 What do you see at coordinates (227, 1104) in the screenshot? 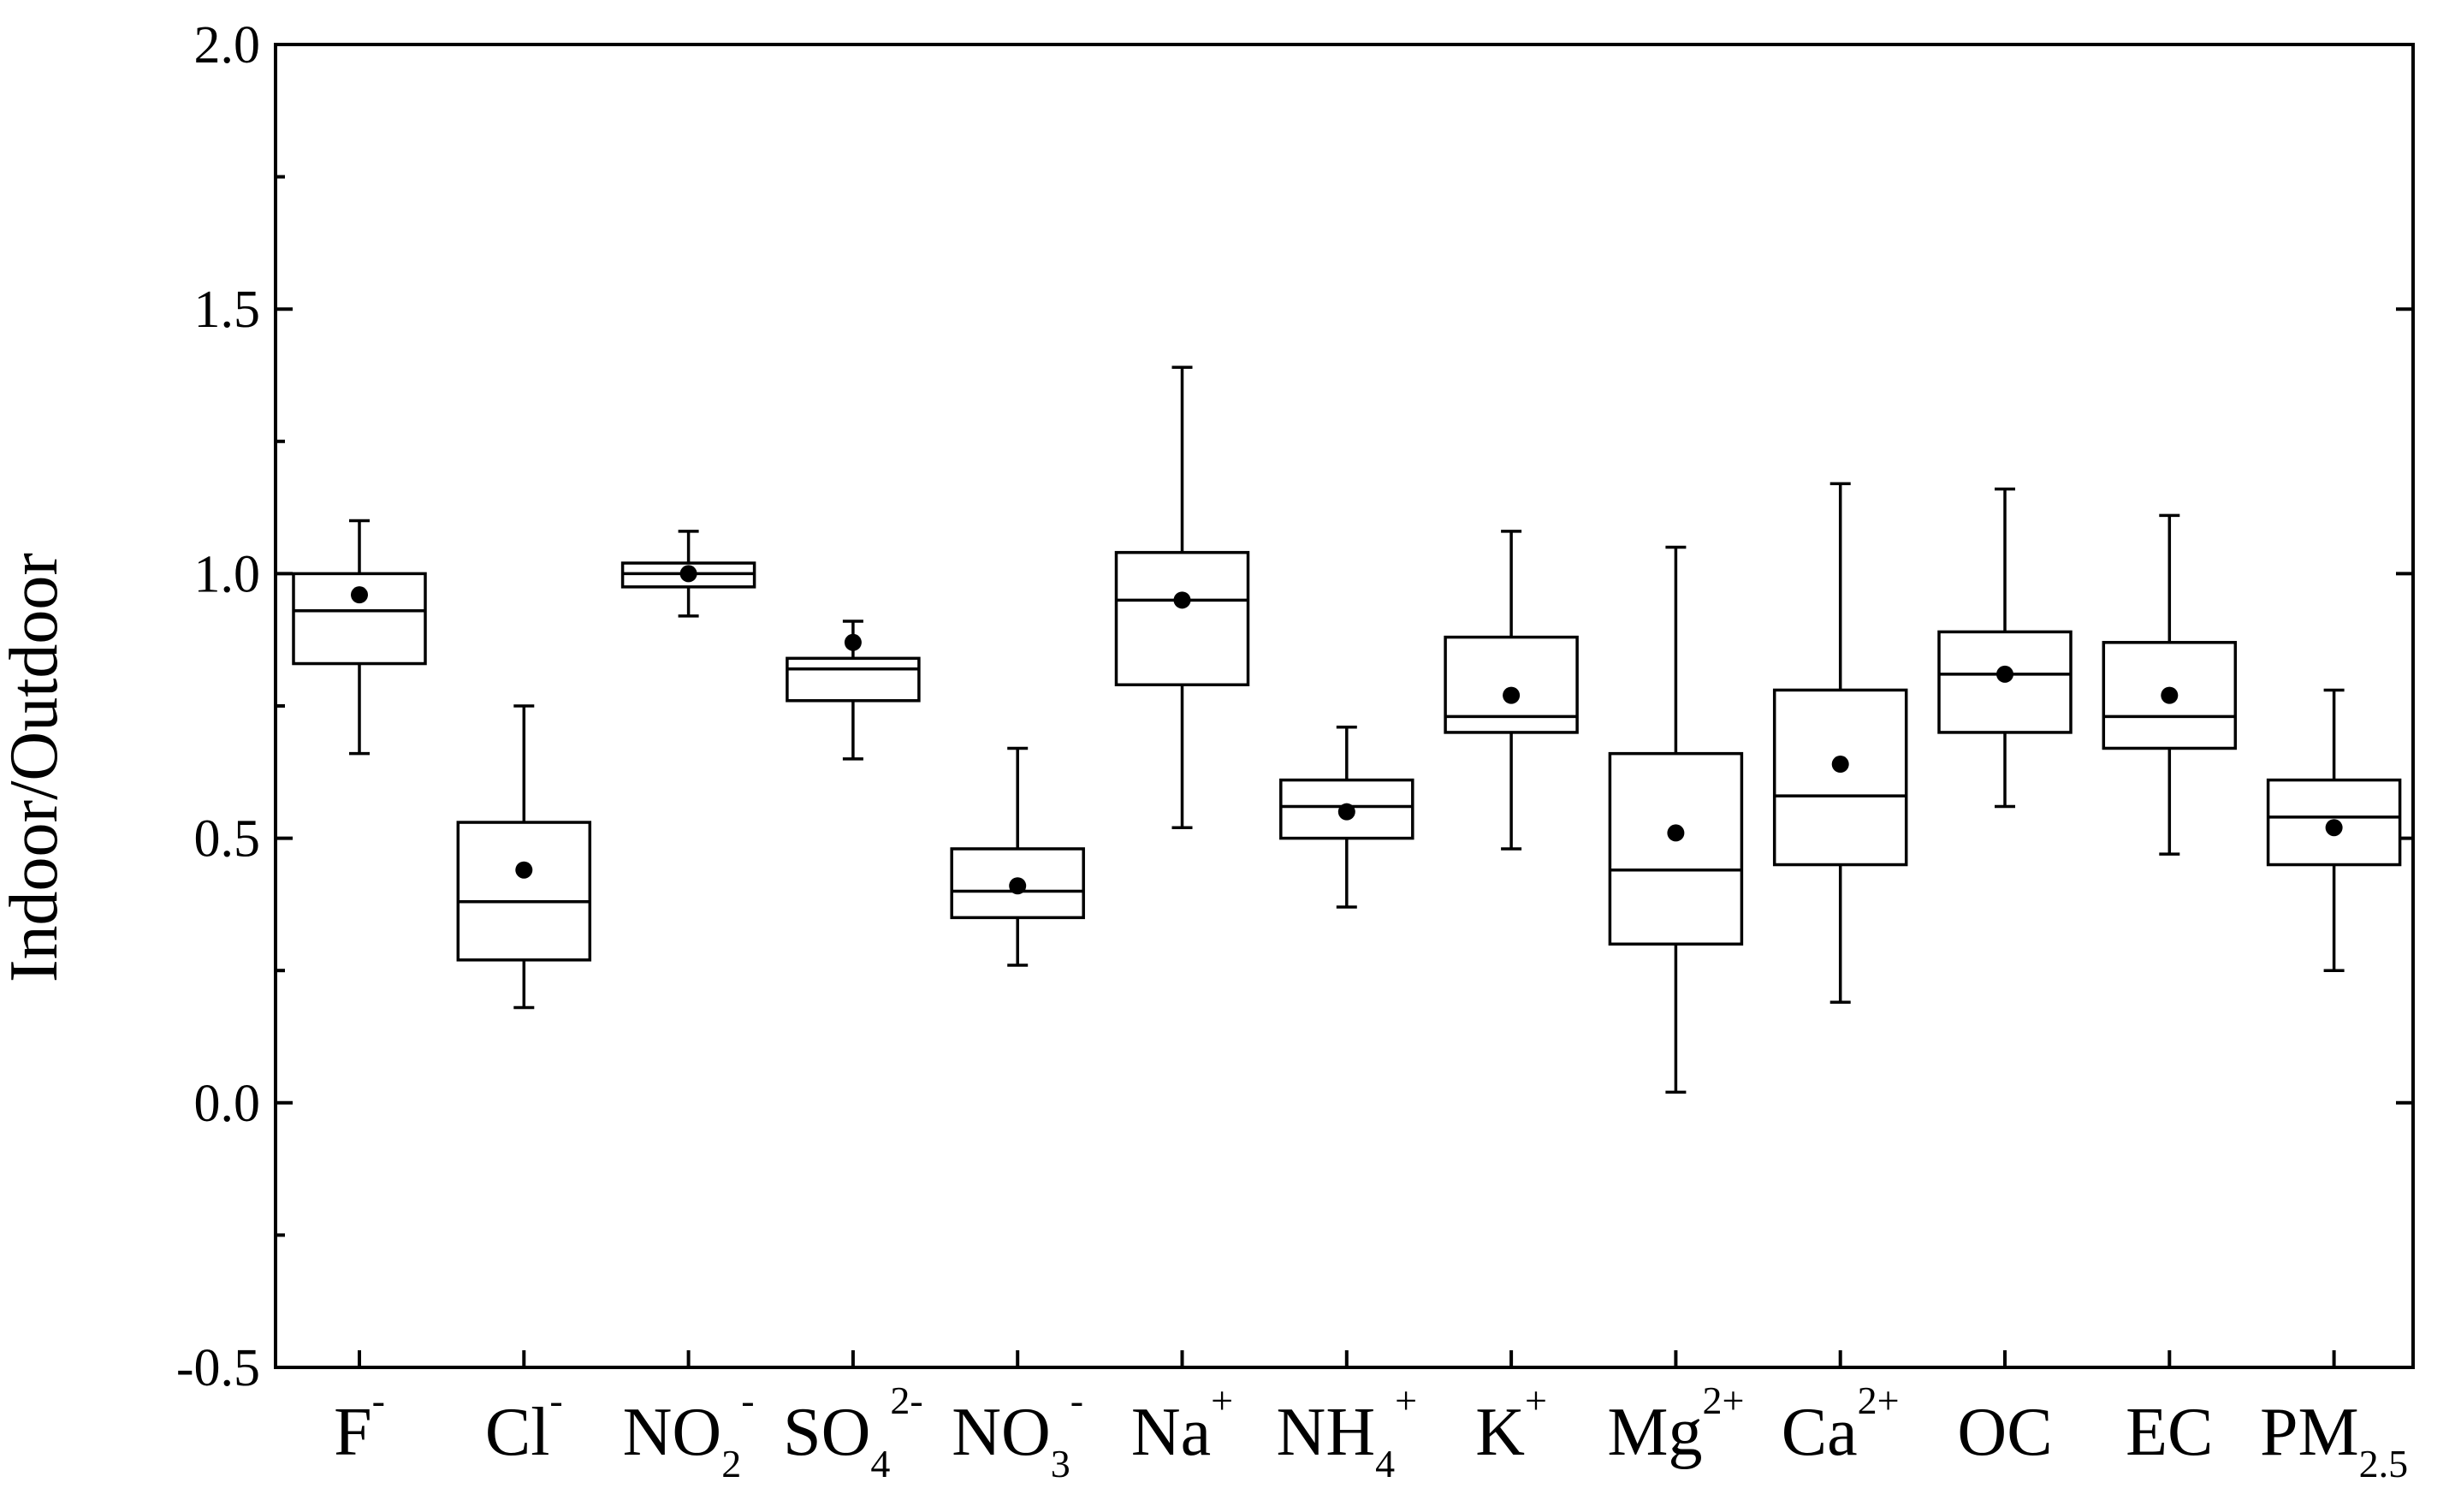
I see `y-tick-label: 0.0` at bounding box center [227, 1104].